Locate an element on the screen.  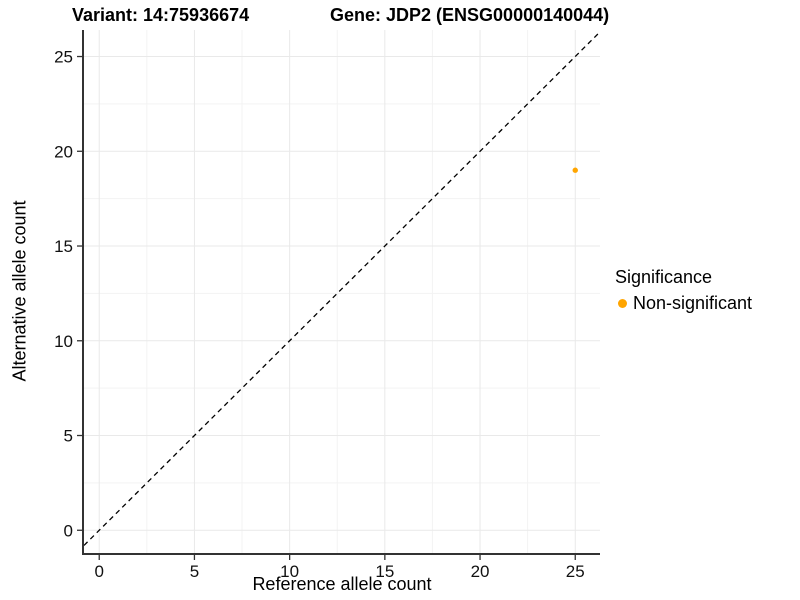
x-tick-label: 25 is located at coordinates (575, 571).